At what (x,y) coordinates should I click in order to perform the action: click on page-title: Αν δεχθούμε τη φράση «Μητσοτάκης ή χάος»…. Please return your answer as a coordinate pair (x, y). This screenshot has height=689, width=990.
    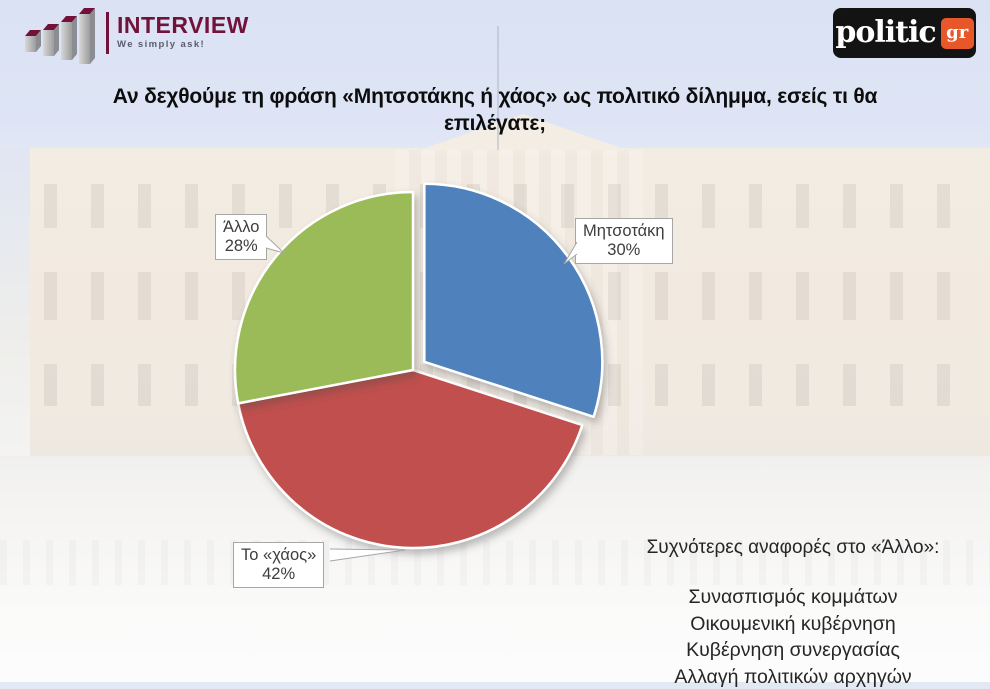
    Looking at the image, I should click on (495, 110).